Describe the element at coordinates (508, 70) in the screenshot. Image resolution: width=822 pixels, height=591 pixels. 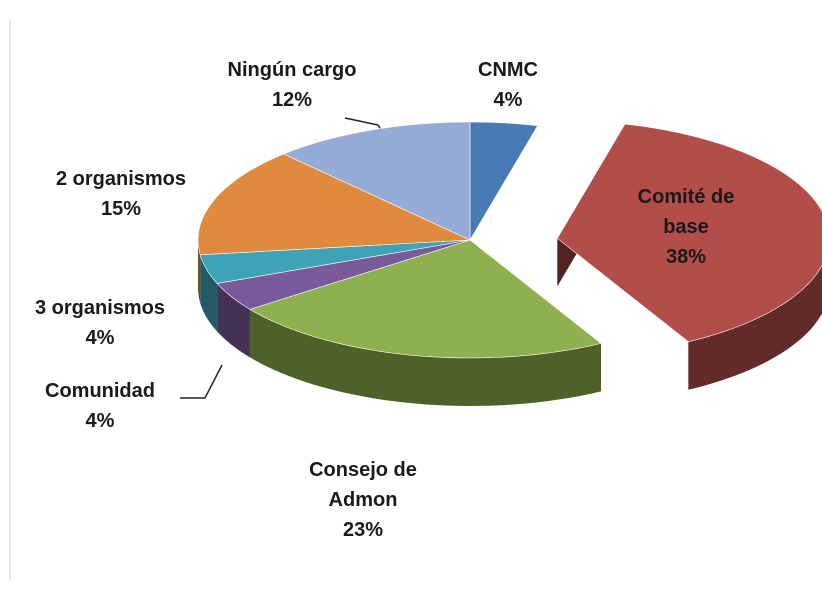
I see `category-label: CNMC` at that location.